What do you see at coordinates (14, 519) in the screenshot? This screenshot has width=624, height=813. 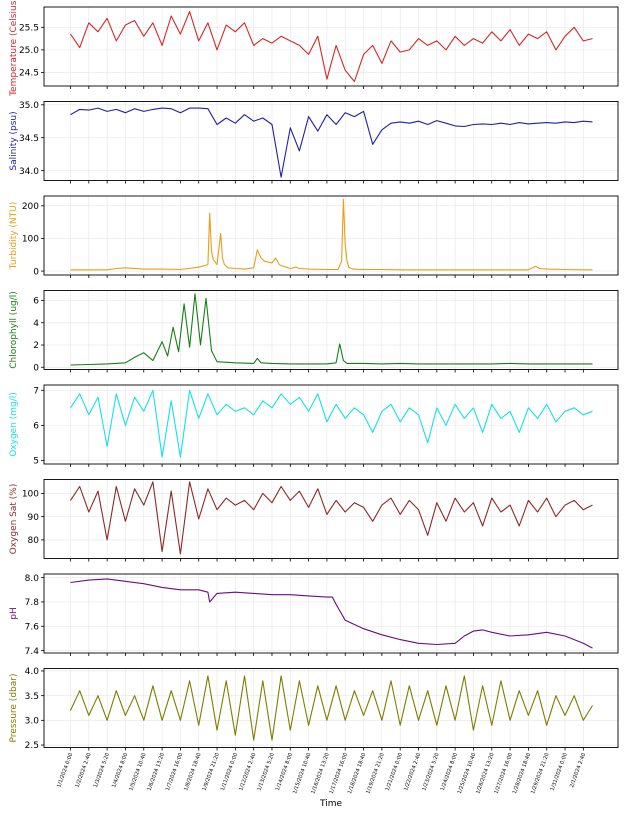 I see `y-axis-label: Oxygen Sat (%)` at bounding box center [14, 519].